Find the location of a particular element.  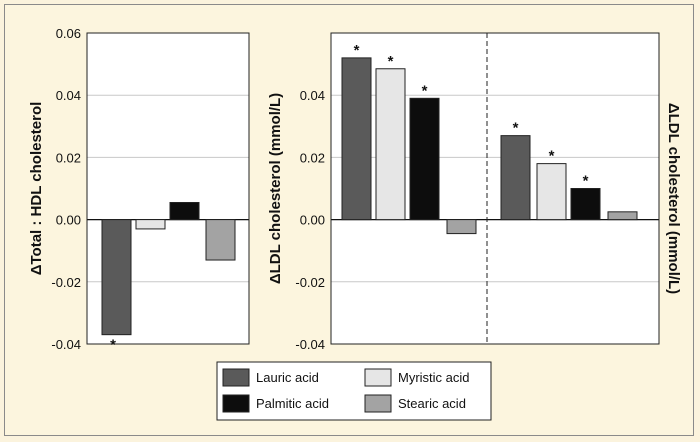

significance-star-ldl-left-lauric: * is located at coordinates (357, 50).